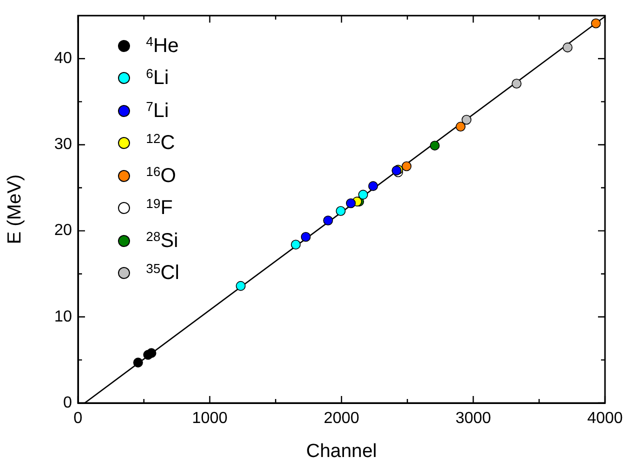  What do you see at coordinates (342, 419) in the screenshot?
I see `x-tick-label: 2000` at bounding box center [342, 419].